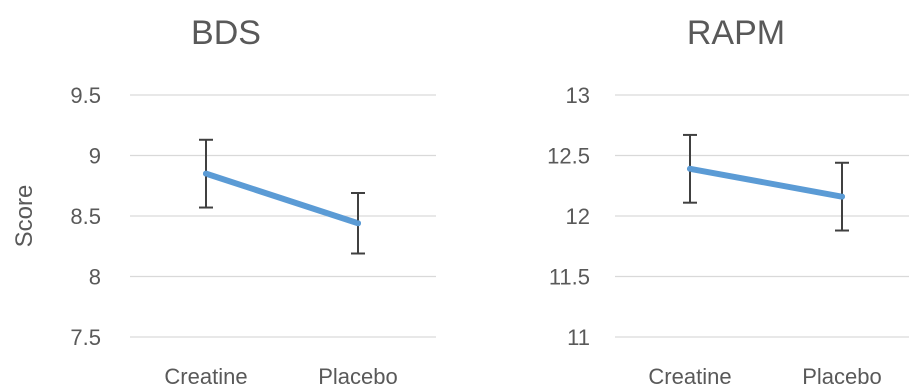  I want to click on y-tick-label: 12.5, so click(568, 156).